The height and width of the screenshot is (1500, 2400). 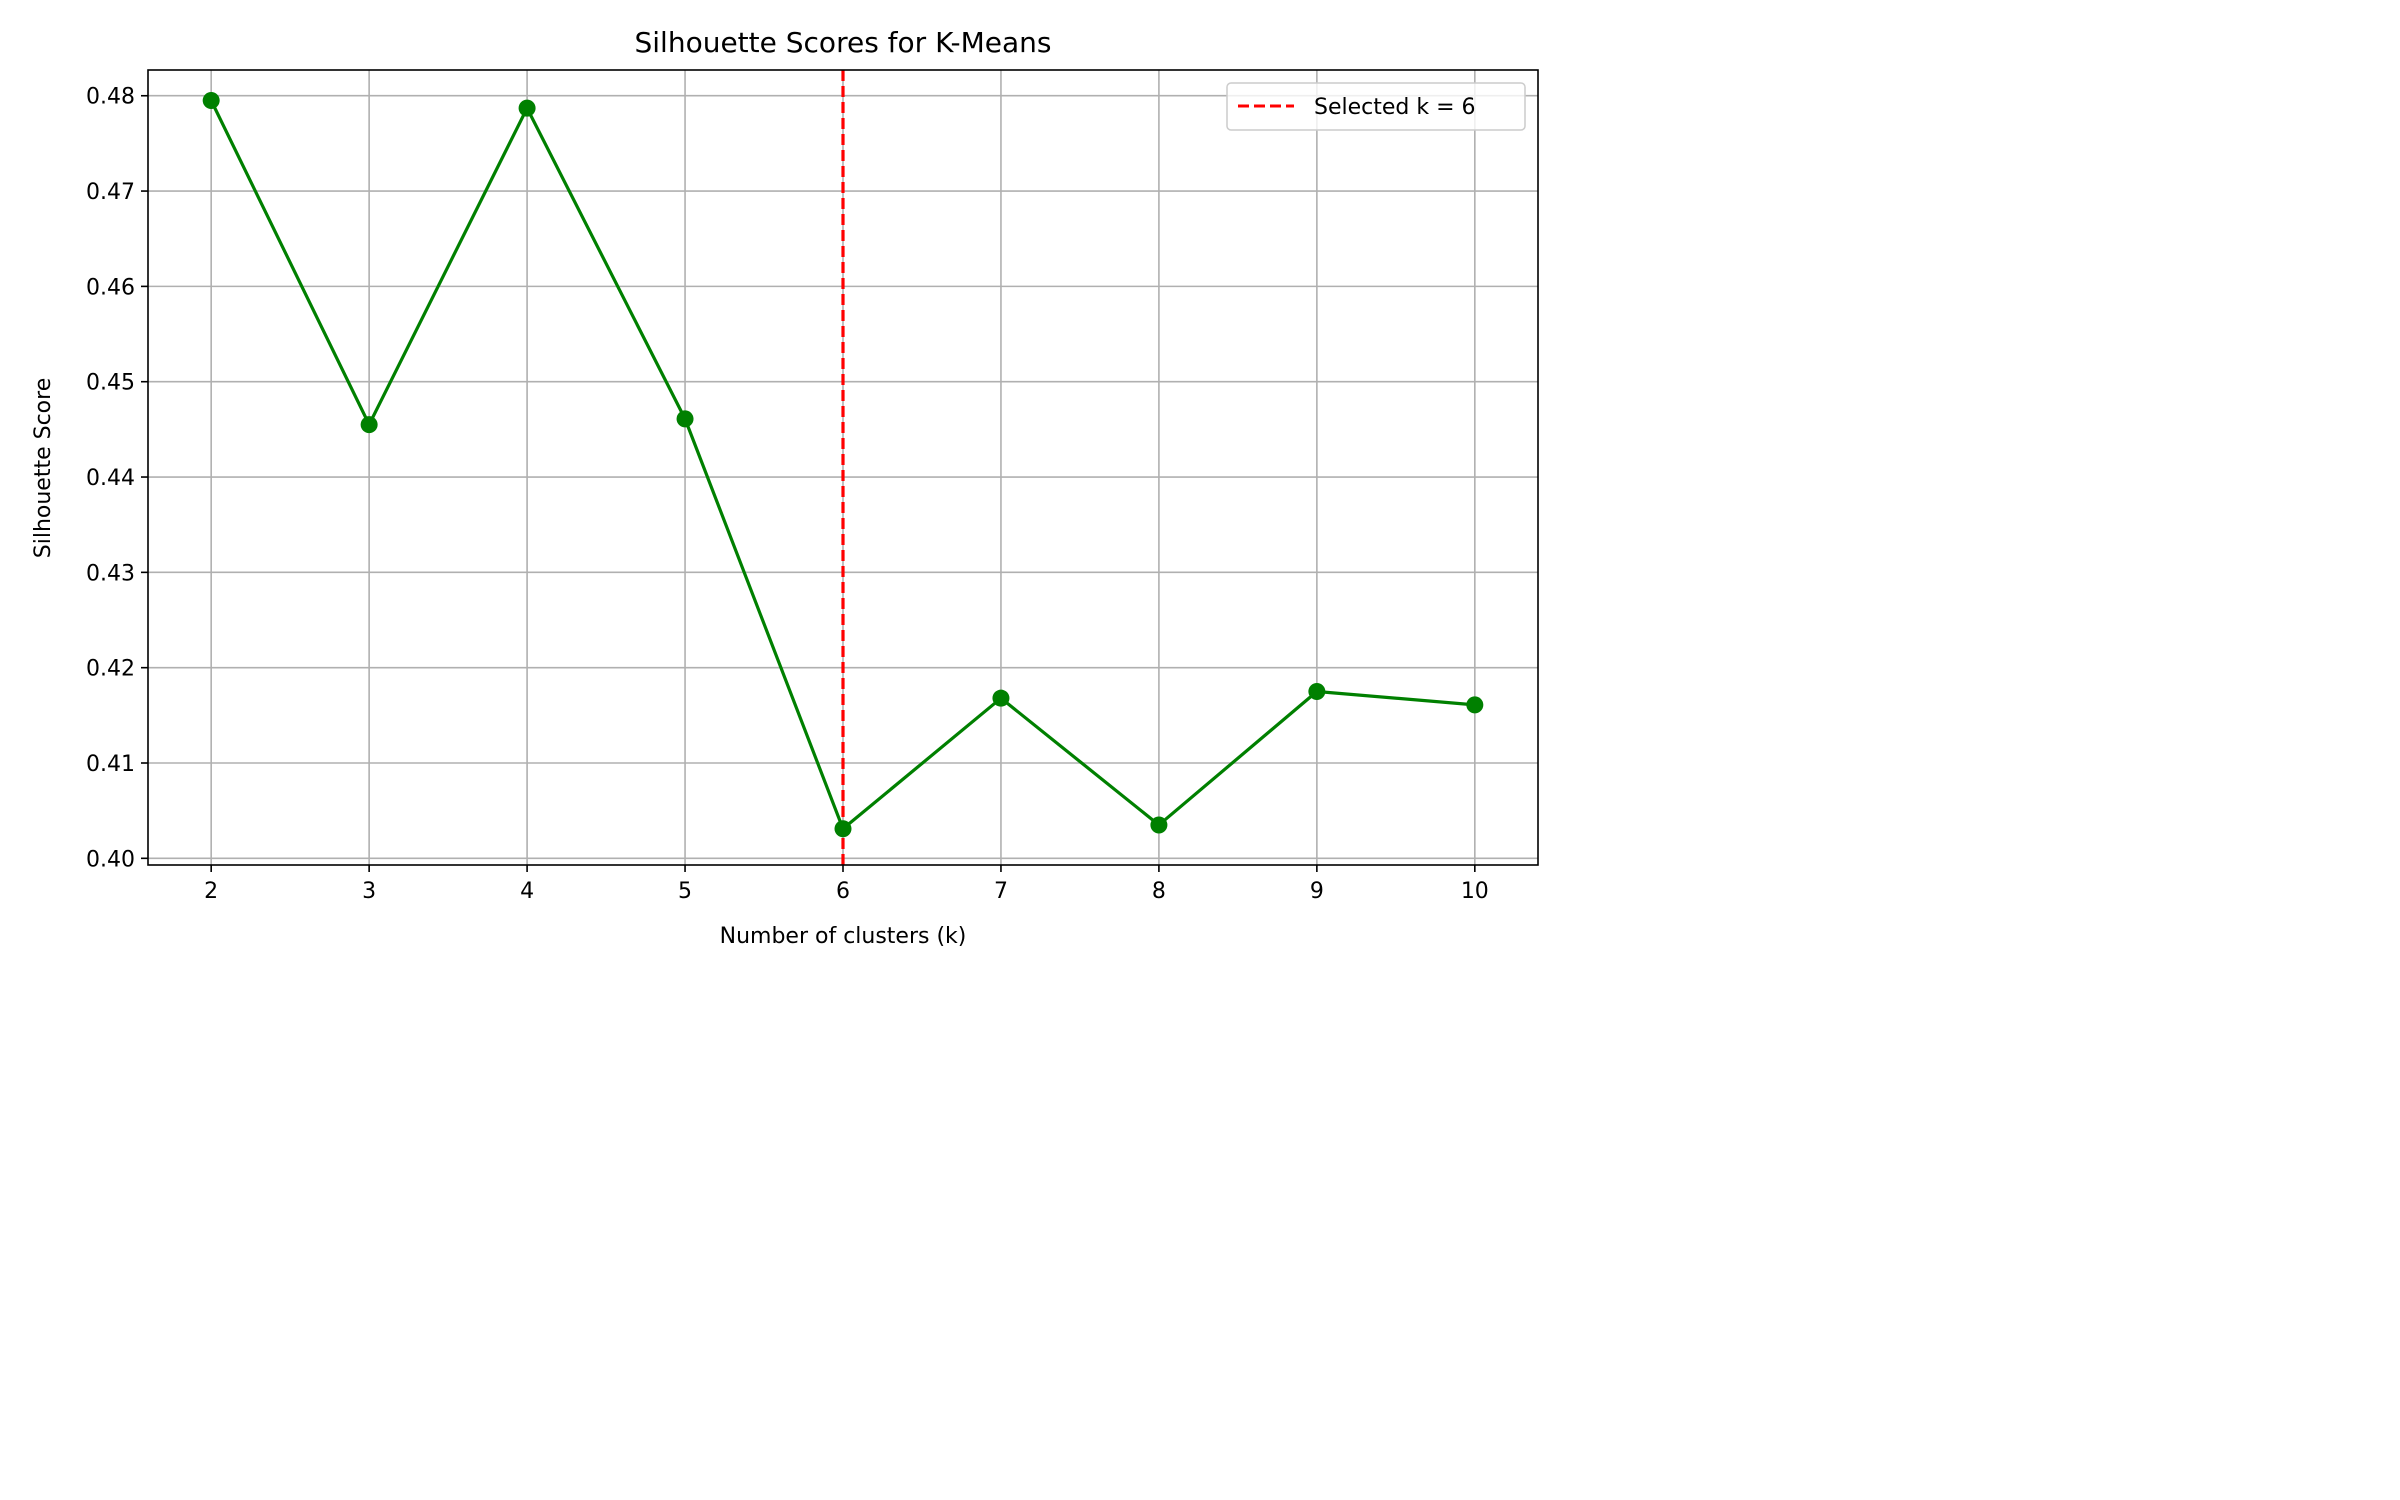 I want to click on y-axis-label: Silhouette Score, so click(x=43, y=468).